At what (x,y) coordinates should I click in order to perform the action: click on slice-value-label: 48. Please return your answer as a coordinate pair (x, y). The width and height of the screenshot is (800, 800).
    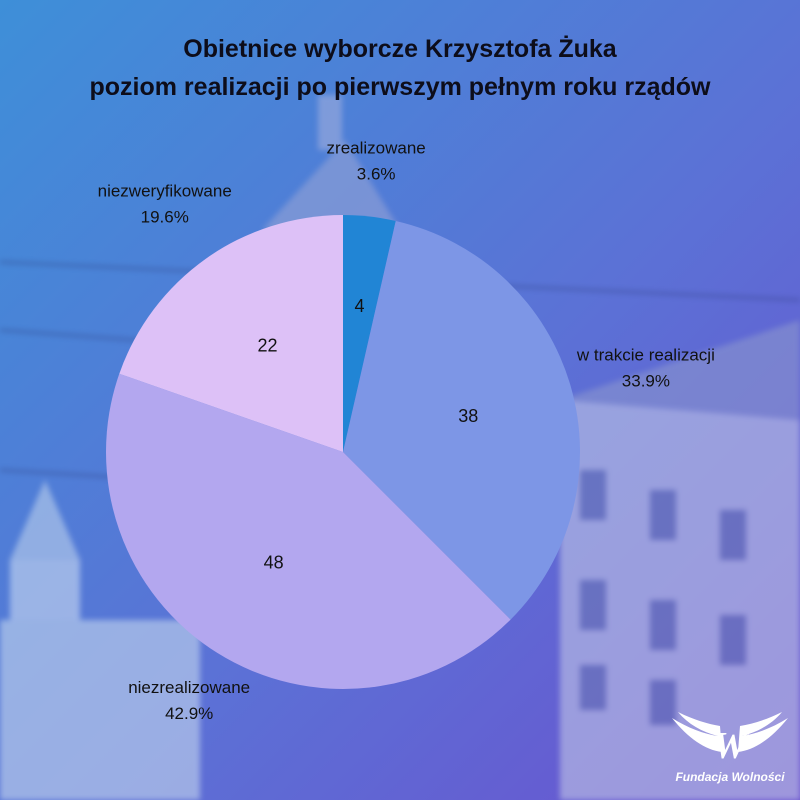
    Looking at the image, I should click on (274, 562).